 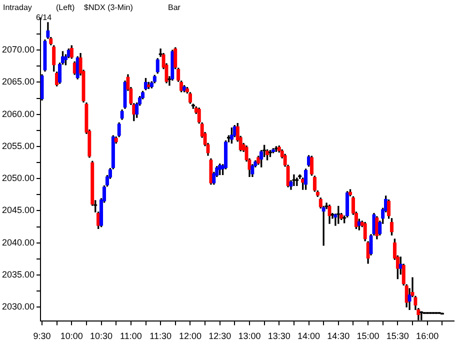 I want to click on x-tick-label: 12:00, so click(x=190, y=336).